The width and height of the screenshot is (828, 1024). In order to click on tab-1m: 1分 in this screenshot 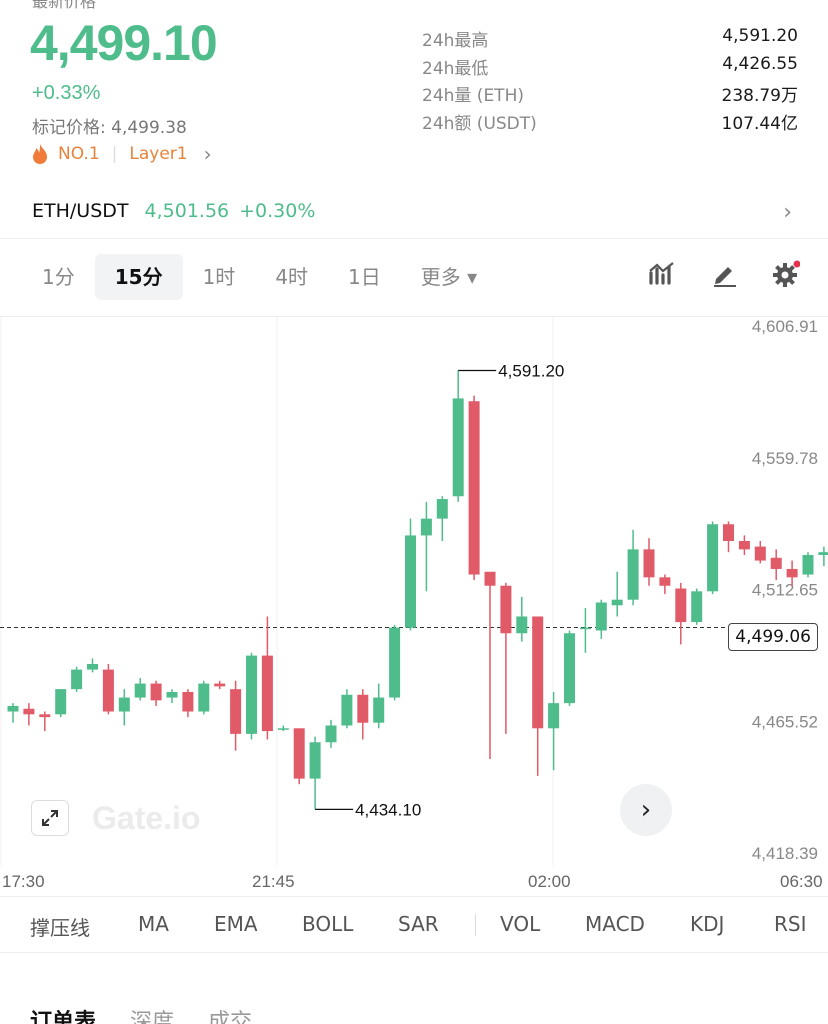, I will do `click(58, 277)`.